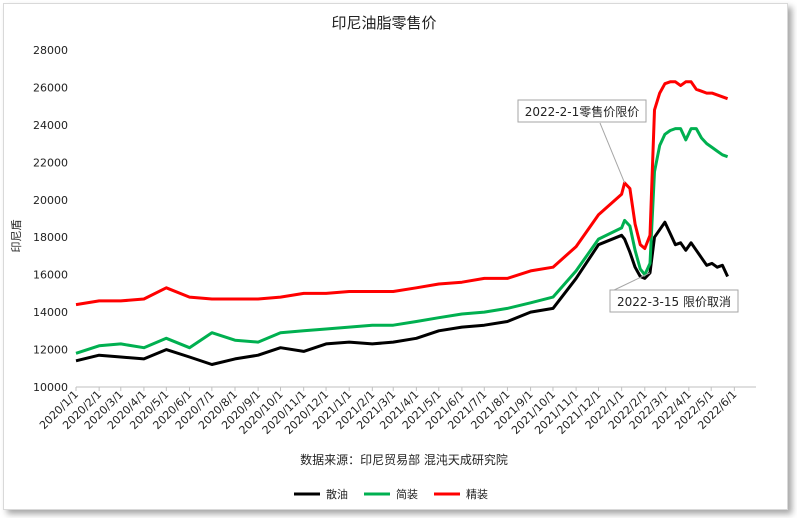  I want to click on annotation-text: 2022-2-1零售价限价, so click(582, 111).